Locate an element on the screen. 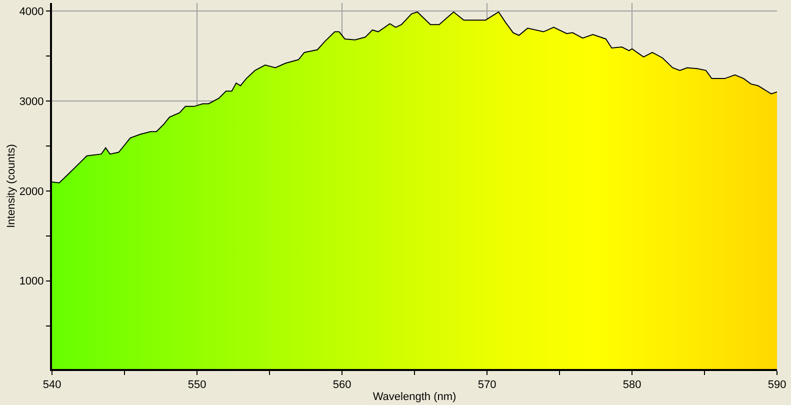  x-tick-label: 580 is located at coordinates (632, 385).